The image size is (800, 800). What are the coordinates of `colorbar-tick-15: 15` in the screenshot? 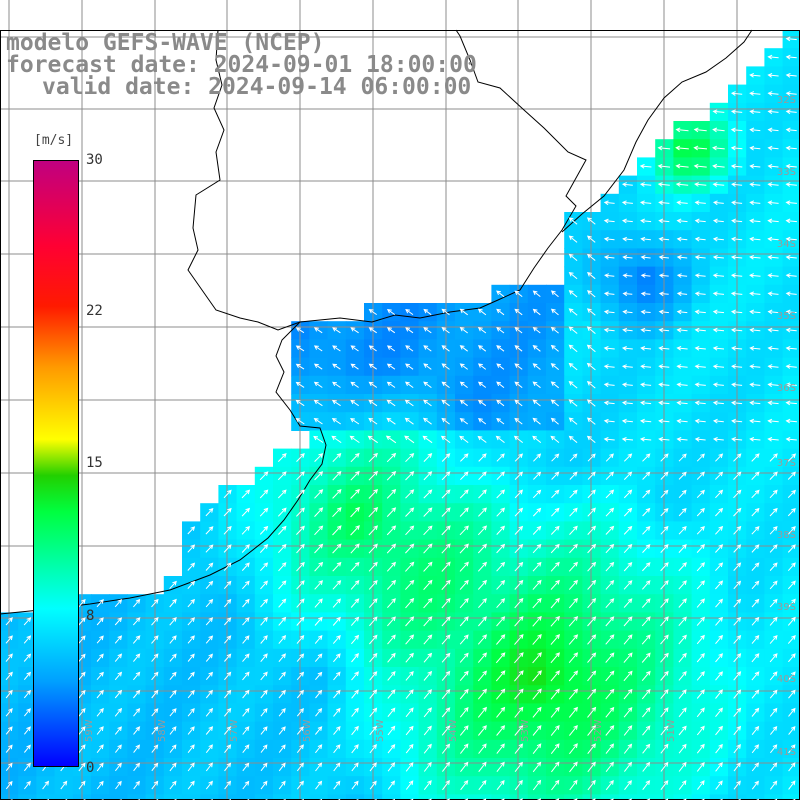 It's located at (94, 463).